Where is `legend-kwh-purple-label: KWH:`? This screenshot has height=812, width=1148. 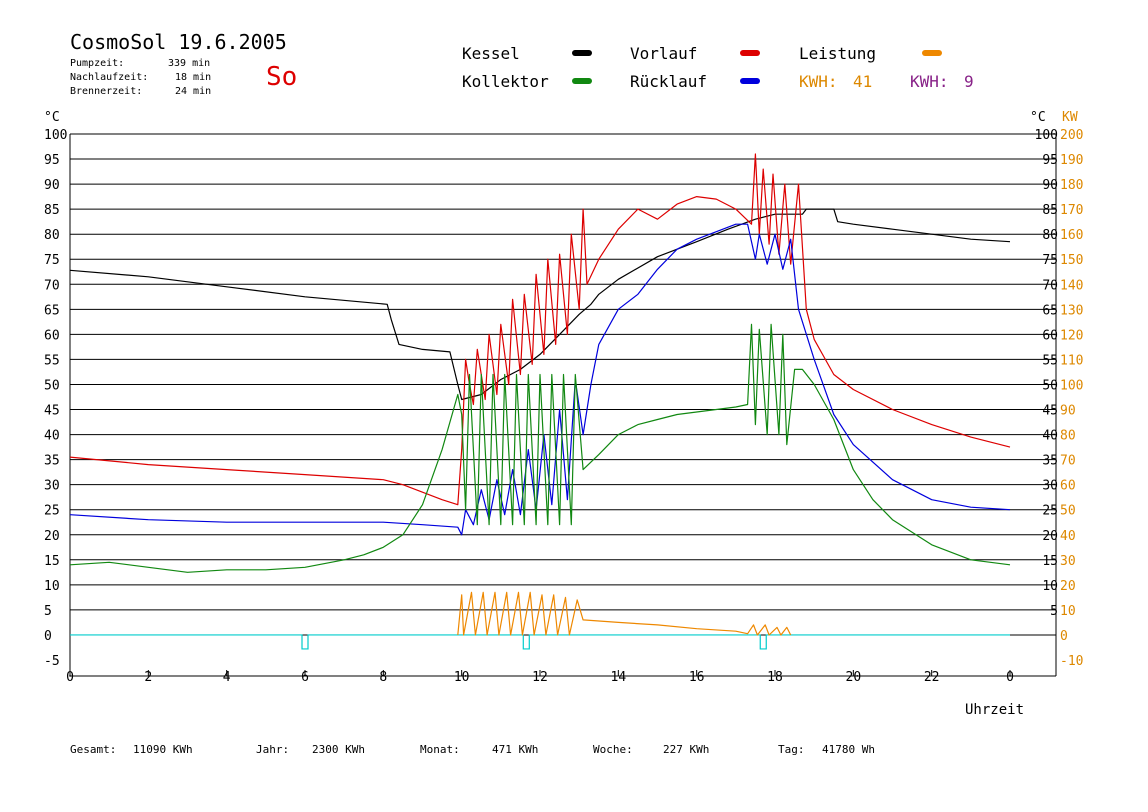 legend-kwh-purple-label: KWH: is located at coordinates (929, 81).